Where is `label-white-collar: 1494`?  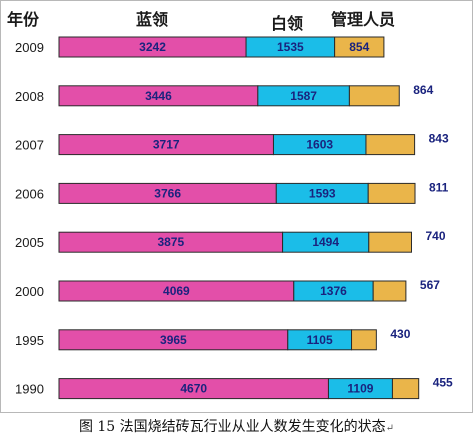 label-white-collar: 1494 is located at coordinates (325, 242).